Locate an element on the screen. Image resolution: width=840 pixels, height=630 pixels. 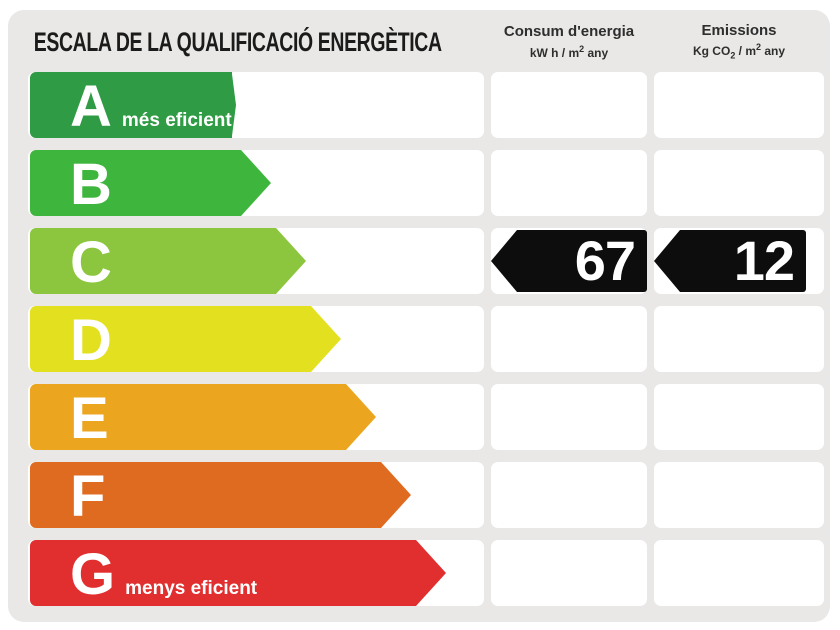
rating-bar: C is located at coordinates (168, 261).